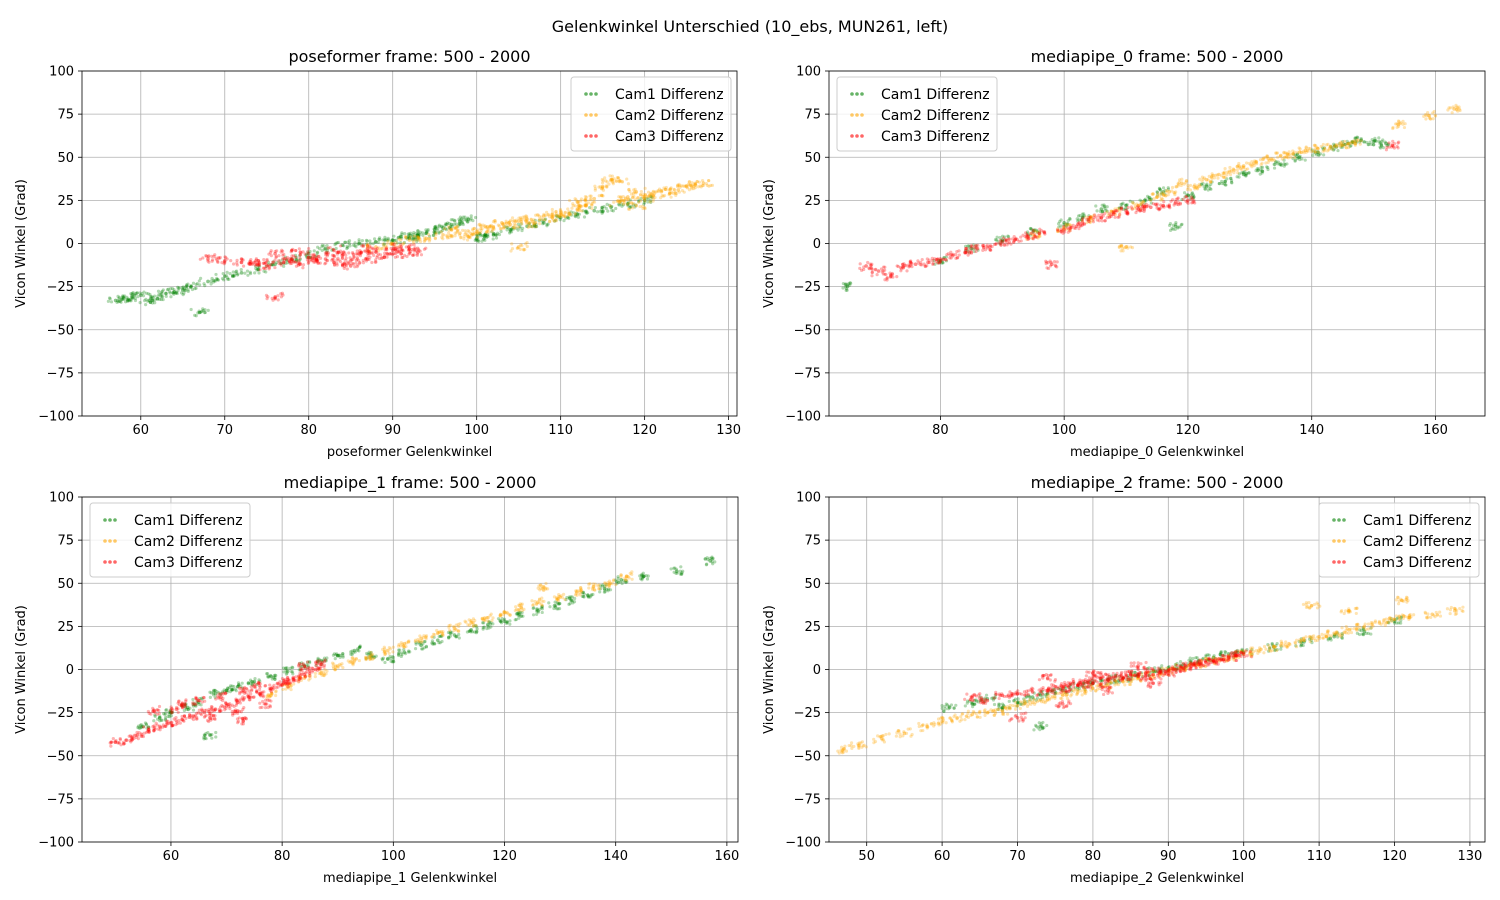 This screenshot has width=1500, height=900. I want to click on series-cam1, so click(380, 256).